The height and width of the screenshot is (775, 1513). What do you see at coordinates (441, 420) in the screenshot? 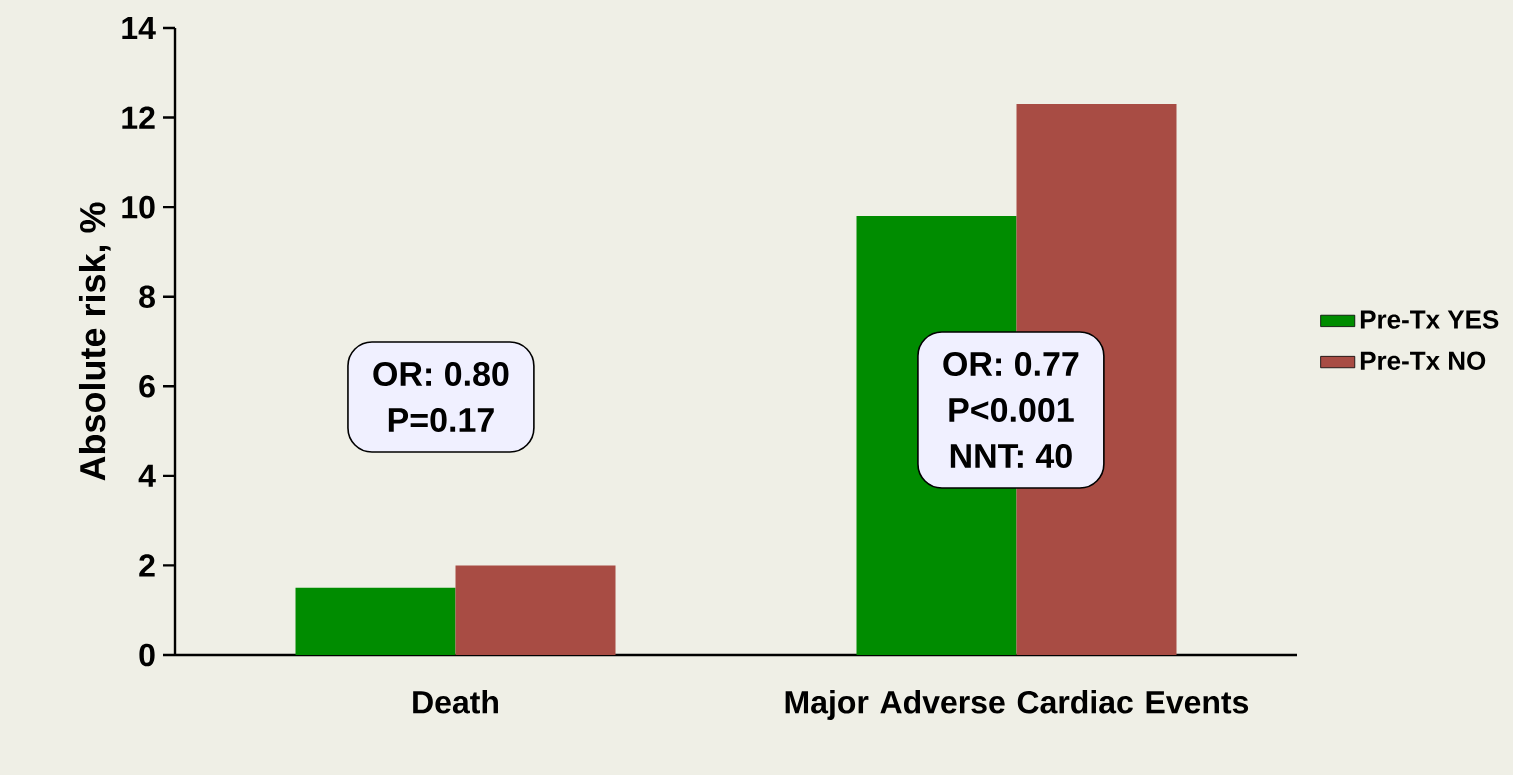
I see `annotation: P=0.17` at bounding box center [441, 420].